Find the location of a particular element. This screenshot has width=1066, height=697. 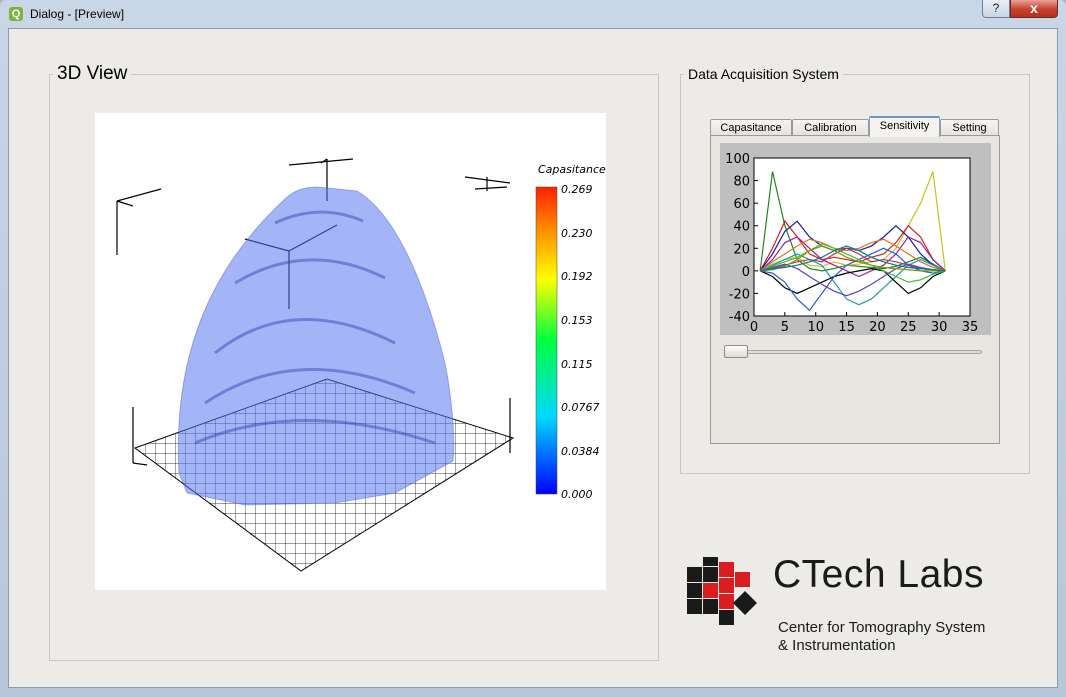

colorbar-tick-label: 0.000 is located at coordinates (577, 494).